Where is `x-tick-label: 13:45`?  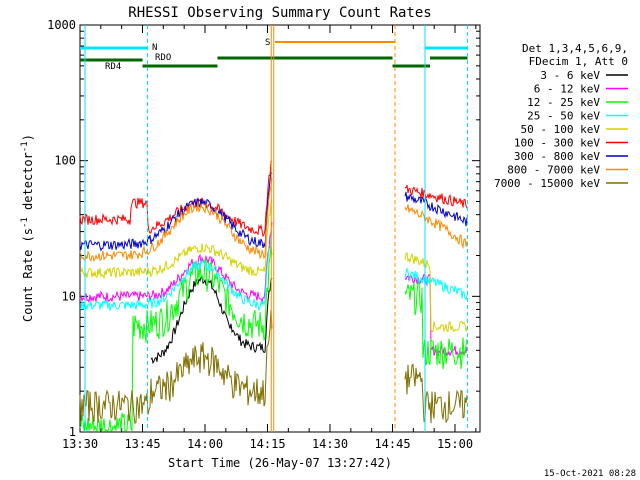 x-tick-label: 13:45 is located at coordinates (142, 444).